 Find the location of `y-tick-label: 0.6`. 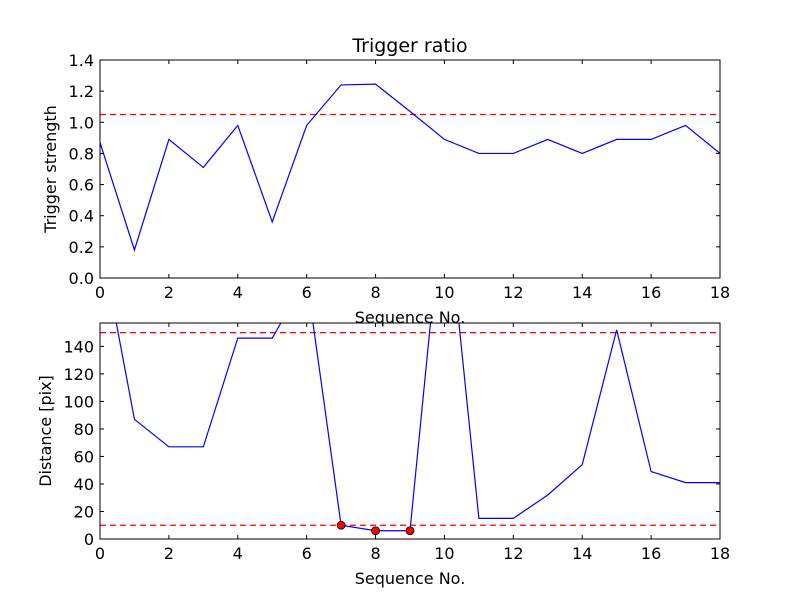

y-tick-label: 0.6 is located at coordinates (81, 185).